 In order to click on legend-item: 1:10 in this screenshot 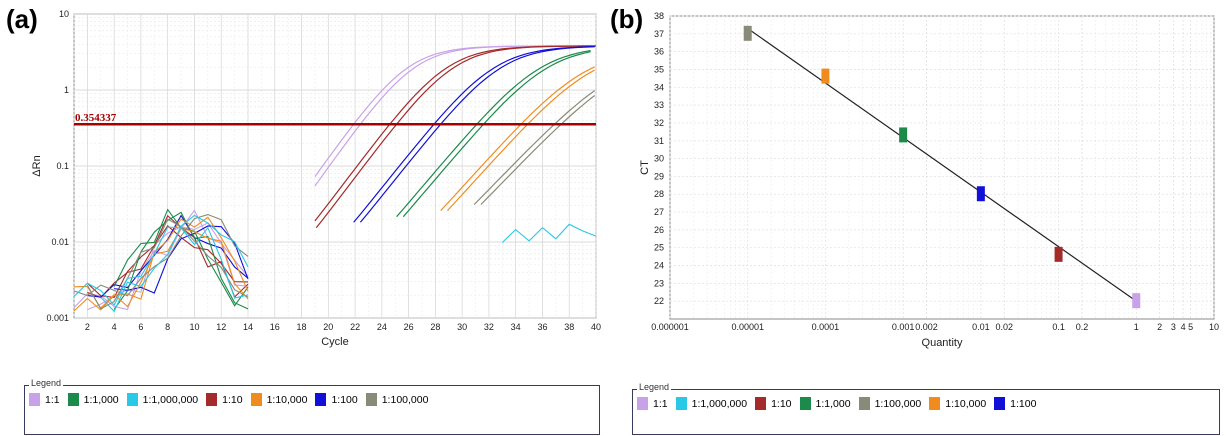, I will do `click(773, 403)`.